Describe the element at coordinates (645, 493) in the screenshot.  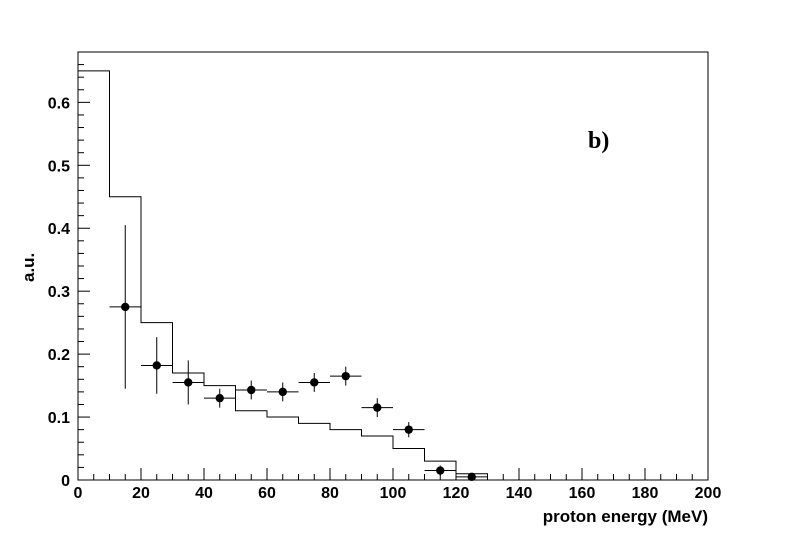
I see `x-tick-label: 180` at that location.